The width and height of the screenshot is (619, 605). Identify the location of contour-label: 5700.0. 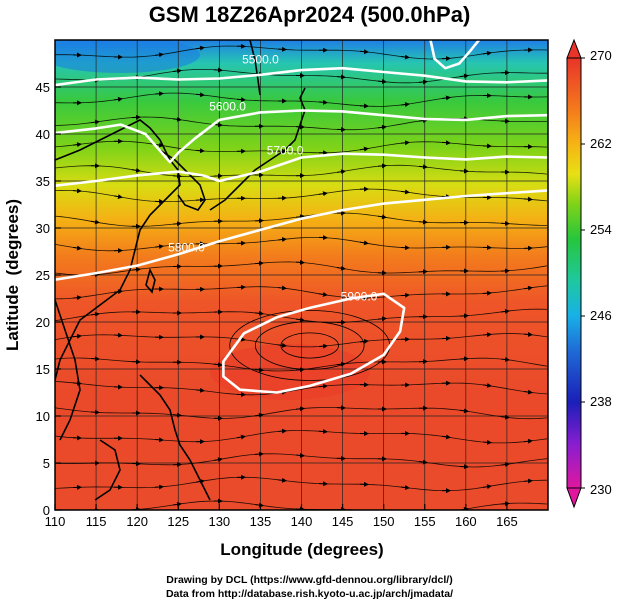
(285, 151).